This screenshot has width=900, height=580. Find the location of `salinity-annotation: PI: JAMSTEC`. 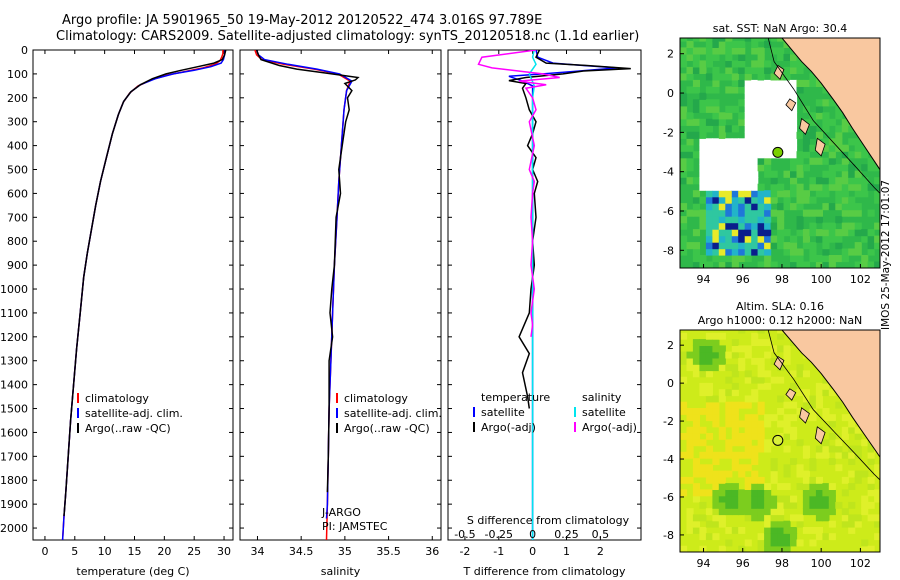

salinity-annotation: PI: JAMSTEC is located at coordinates (355, 526).